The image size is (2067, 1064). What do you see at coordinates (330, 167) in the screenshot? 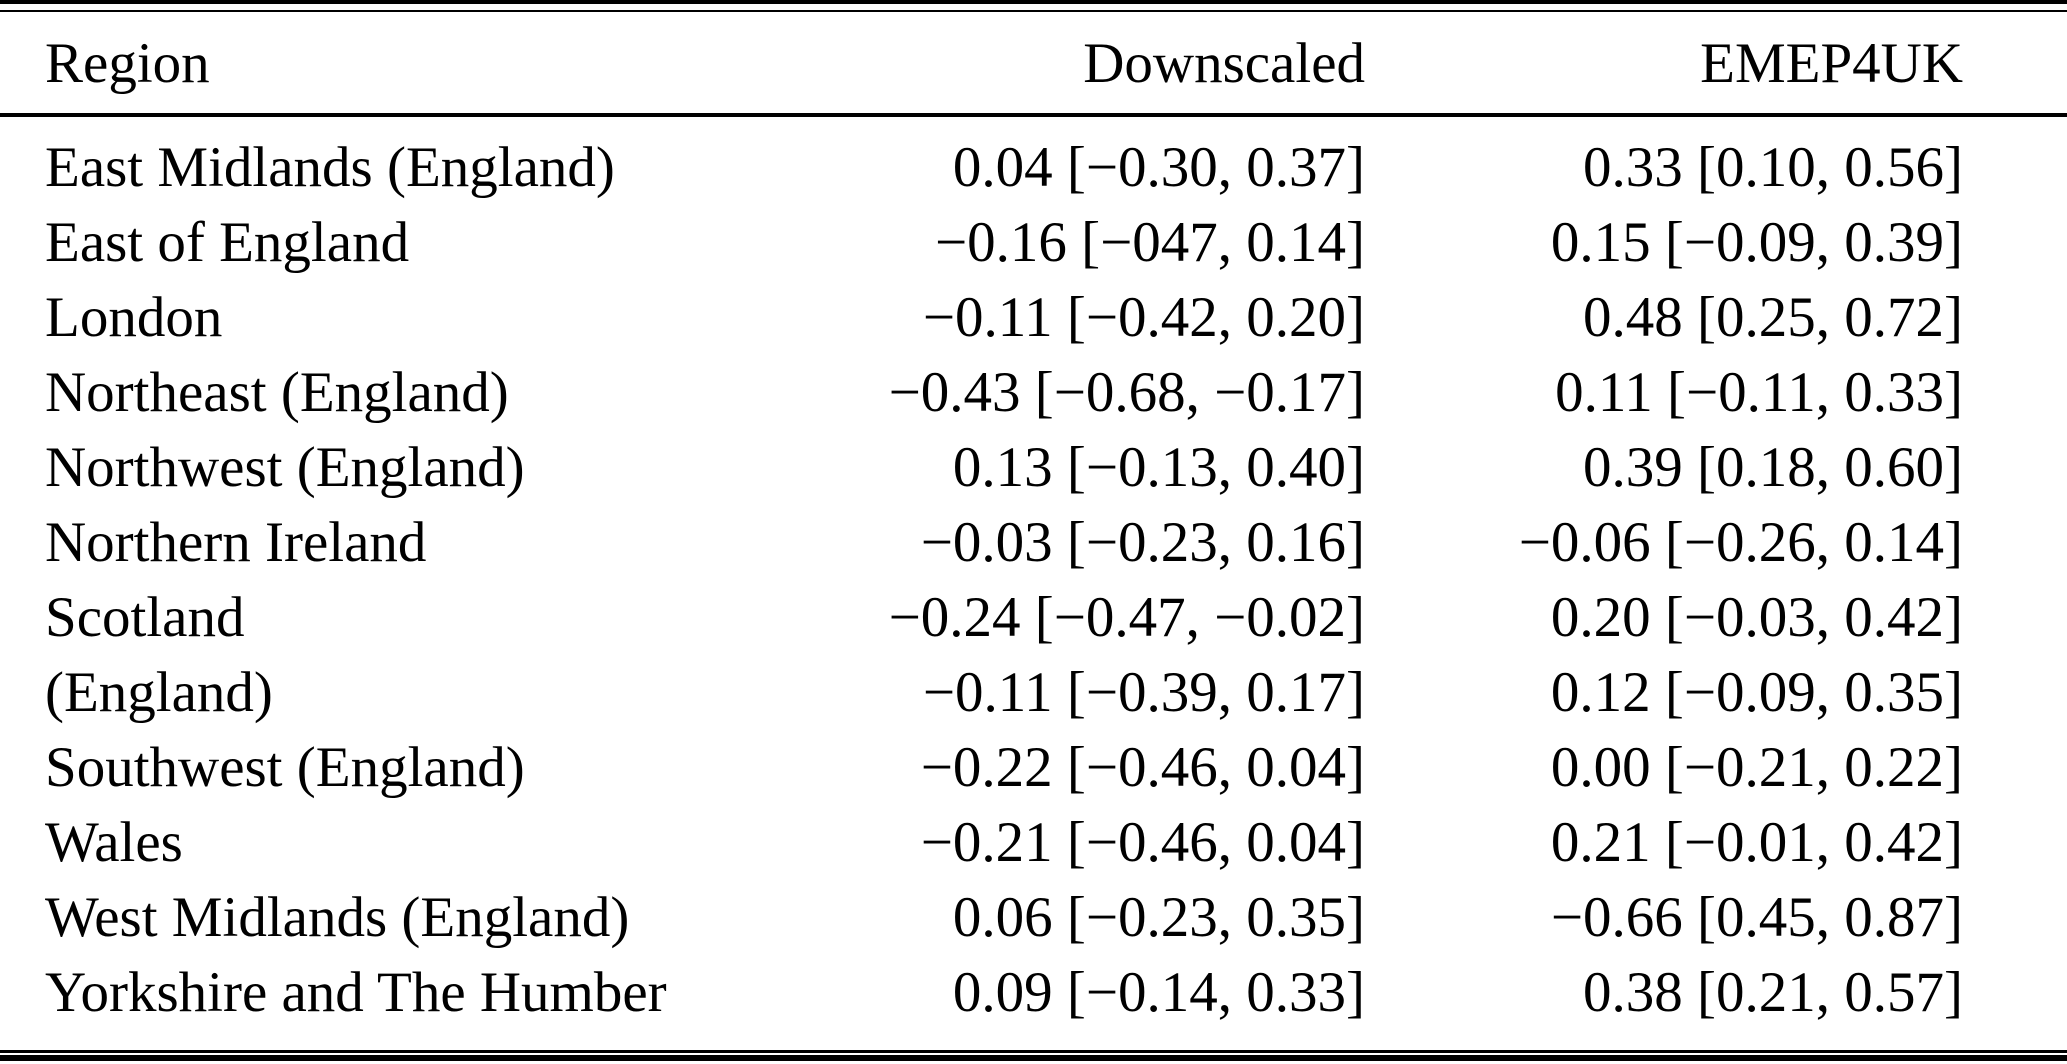
I see `region-cell: East Midlands (England)` at bounding box center [330, 167].